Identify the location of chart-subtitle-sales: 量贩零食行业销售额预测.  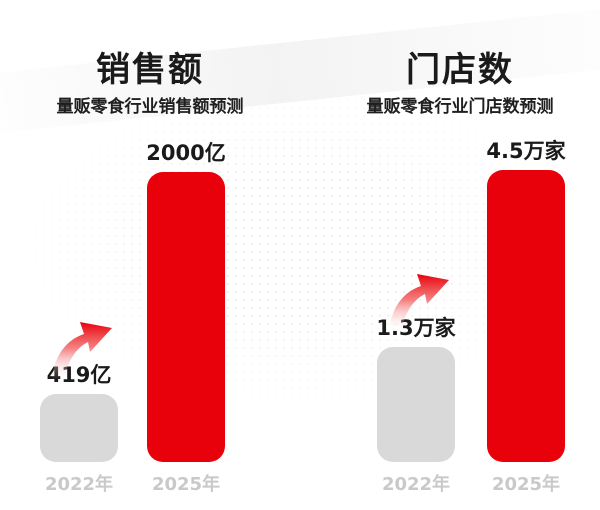
(150, 107).